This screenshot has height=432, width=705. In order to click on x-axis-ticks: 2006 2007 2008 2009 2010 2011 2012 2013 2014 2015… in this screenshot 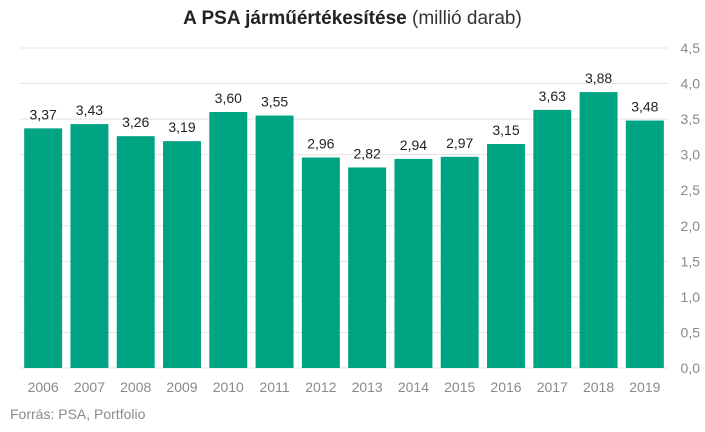, I will do `click(344, 387)`.